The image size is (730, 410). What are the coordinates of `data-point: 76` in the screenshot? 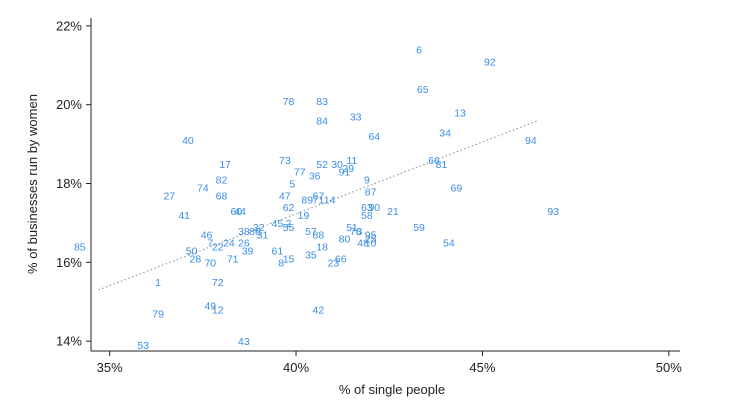 It's located at (356, 232).